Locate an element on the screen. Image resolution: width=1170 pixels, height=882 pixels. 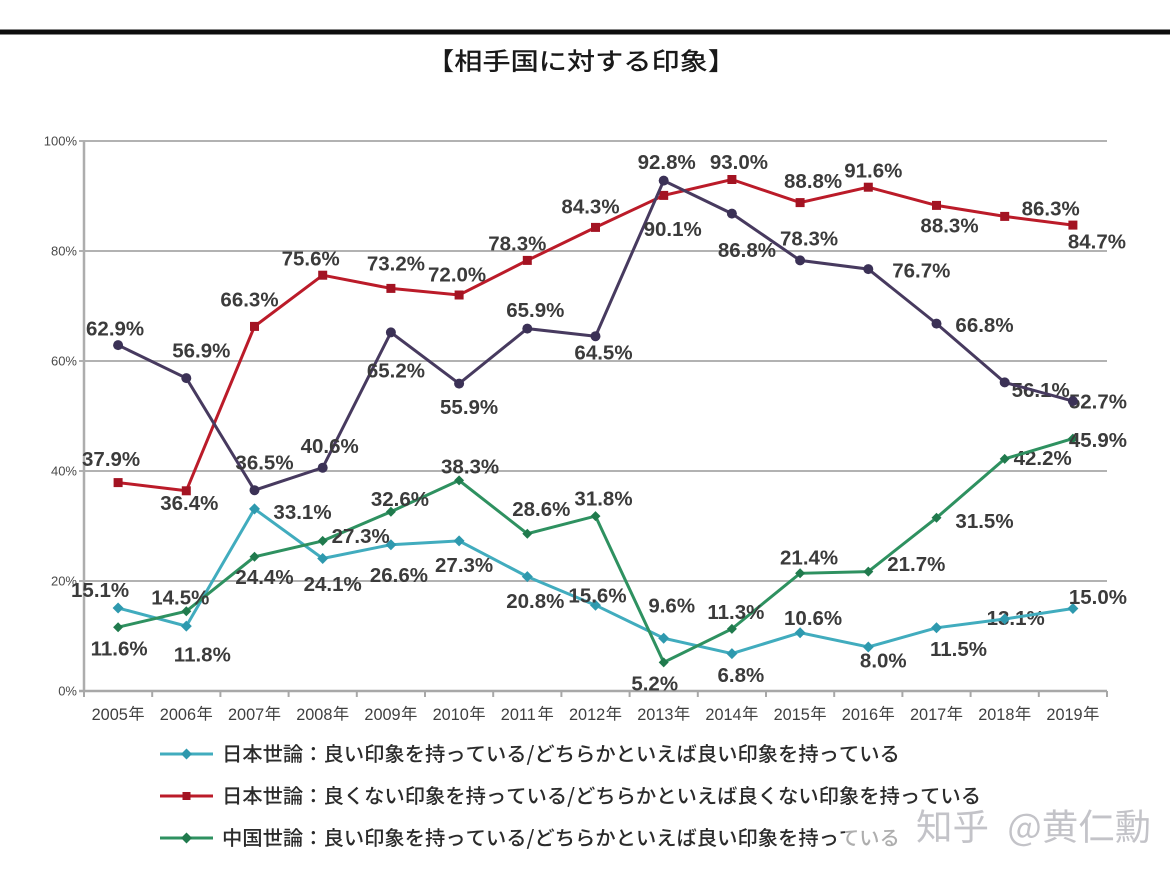
svg-text: 20% is located at coordinates (64, 581).